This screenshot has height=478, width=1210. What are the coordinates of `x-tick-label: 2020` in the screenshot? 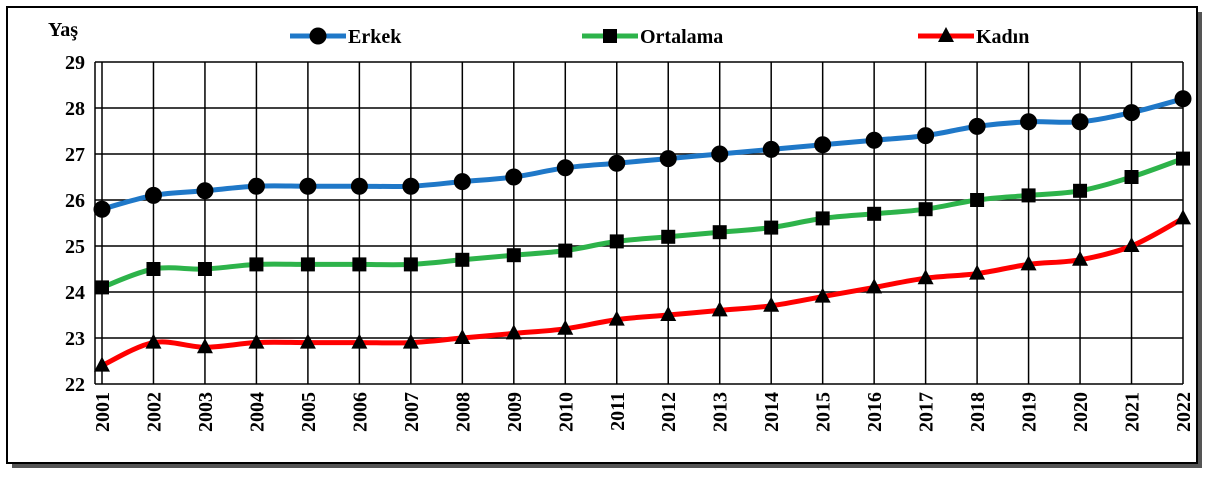 It's located at (1081, 412).